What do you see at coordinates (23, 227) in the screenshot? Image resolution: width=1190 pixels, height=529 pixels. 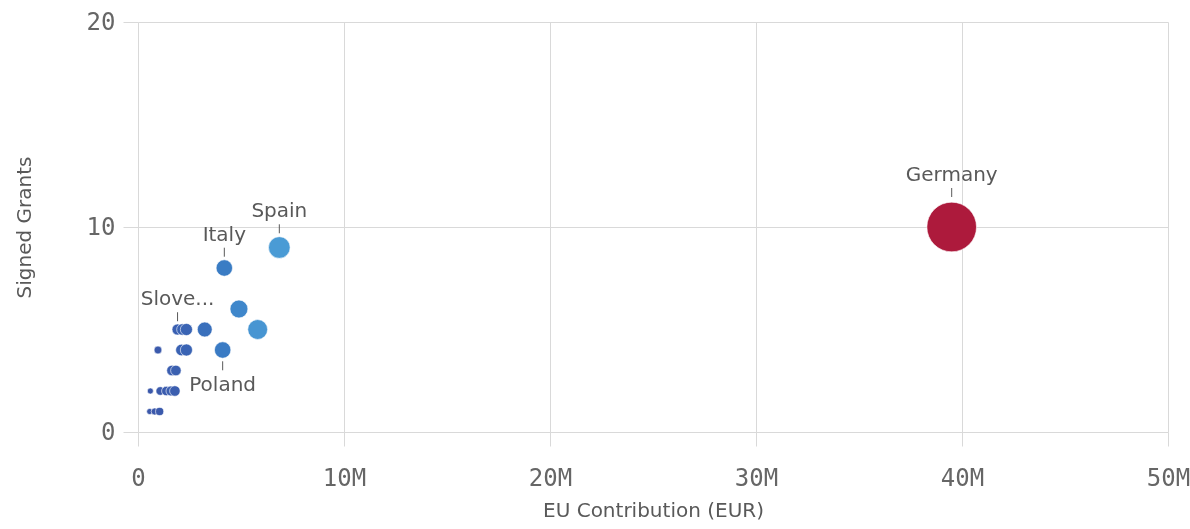 I see `y-axis-title: Signed Grants` at bounding box center [23, 227].